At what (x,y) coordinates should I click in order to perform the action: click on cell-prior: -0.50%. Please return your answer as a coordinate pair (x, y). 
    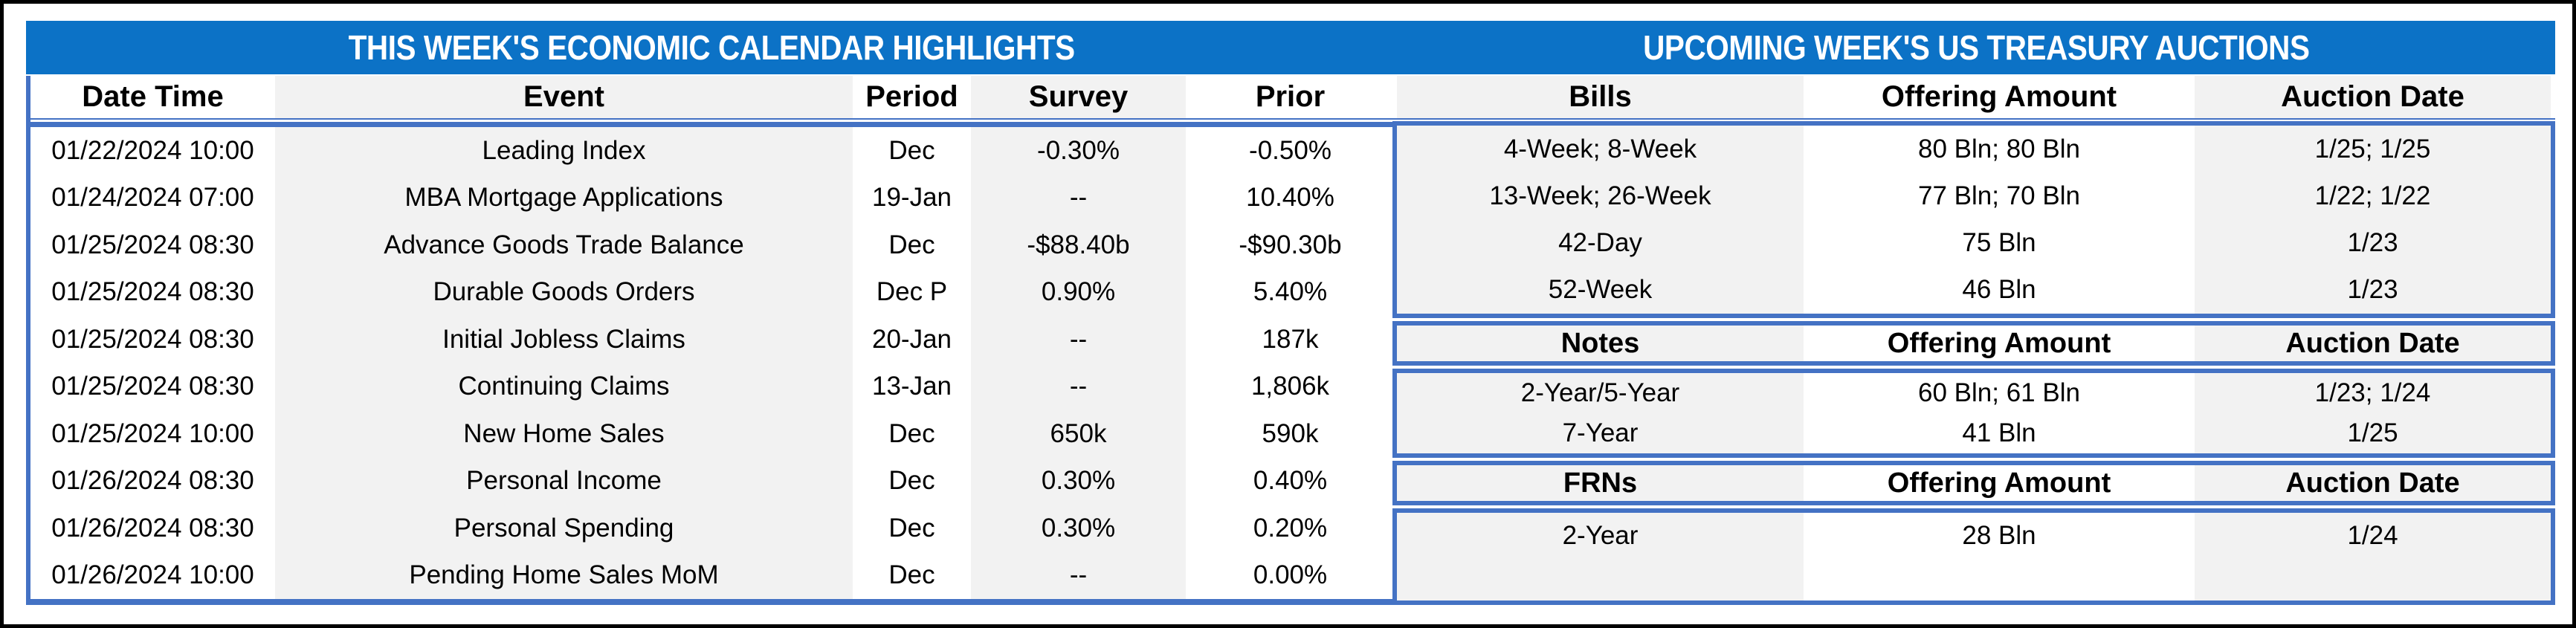
    Looking at the image, I should click on (1290, 151).